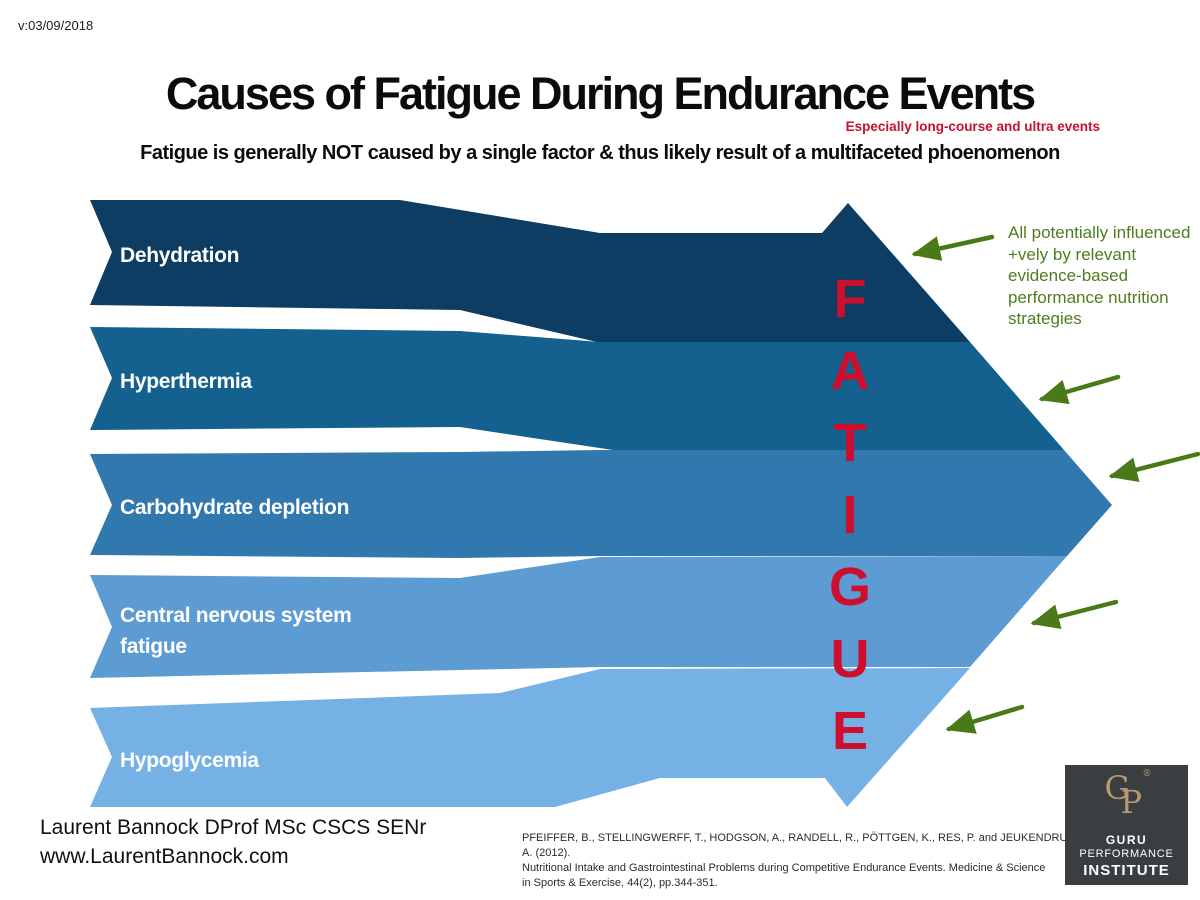  I want to click on nutrition-influence-arrows, so click(1055, 484).